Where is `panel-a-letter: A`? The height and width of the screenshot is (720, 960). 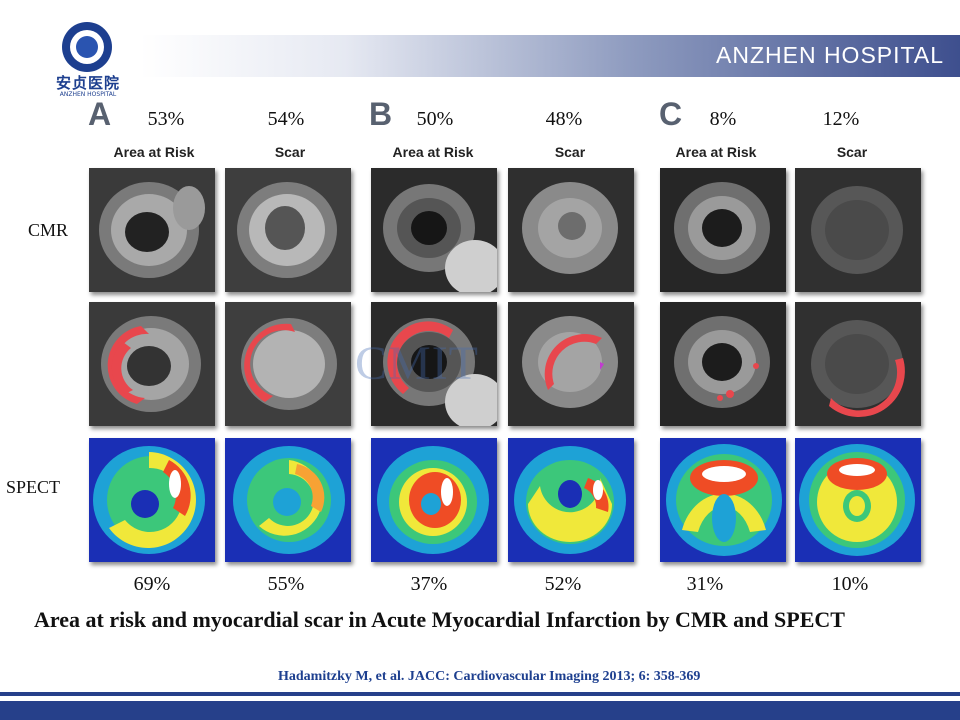 panel-a-letter: A is located at coordinates (100, 114).